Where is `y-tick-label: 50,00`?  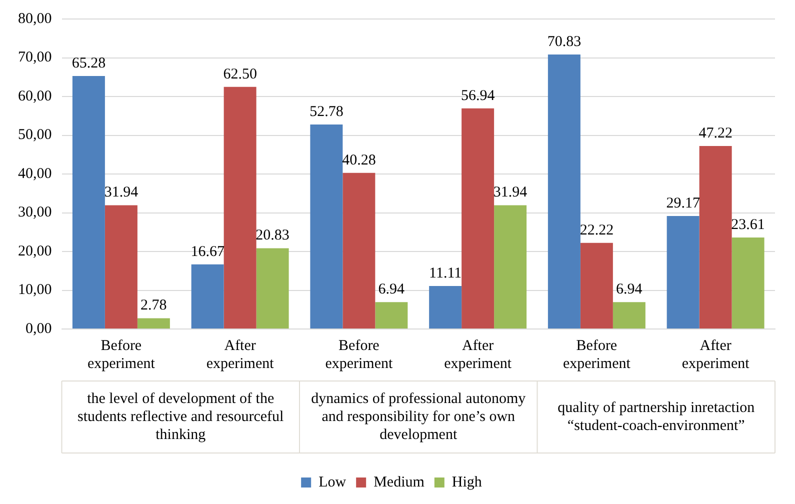 y-tick-label: 50,00 is located at coordinates (35, 135).